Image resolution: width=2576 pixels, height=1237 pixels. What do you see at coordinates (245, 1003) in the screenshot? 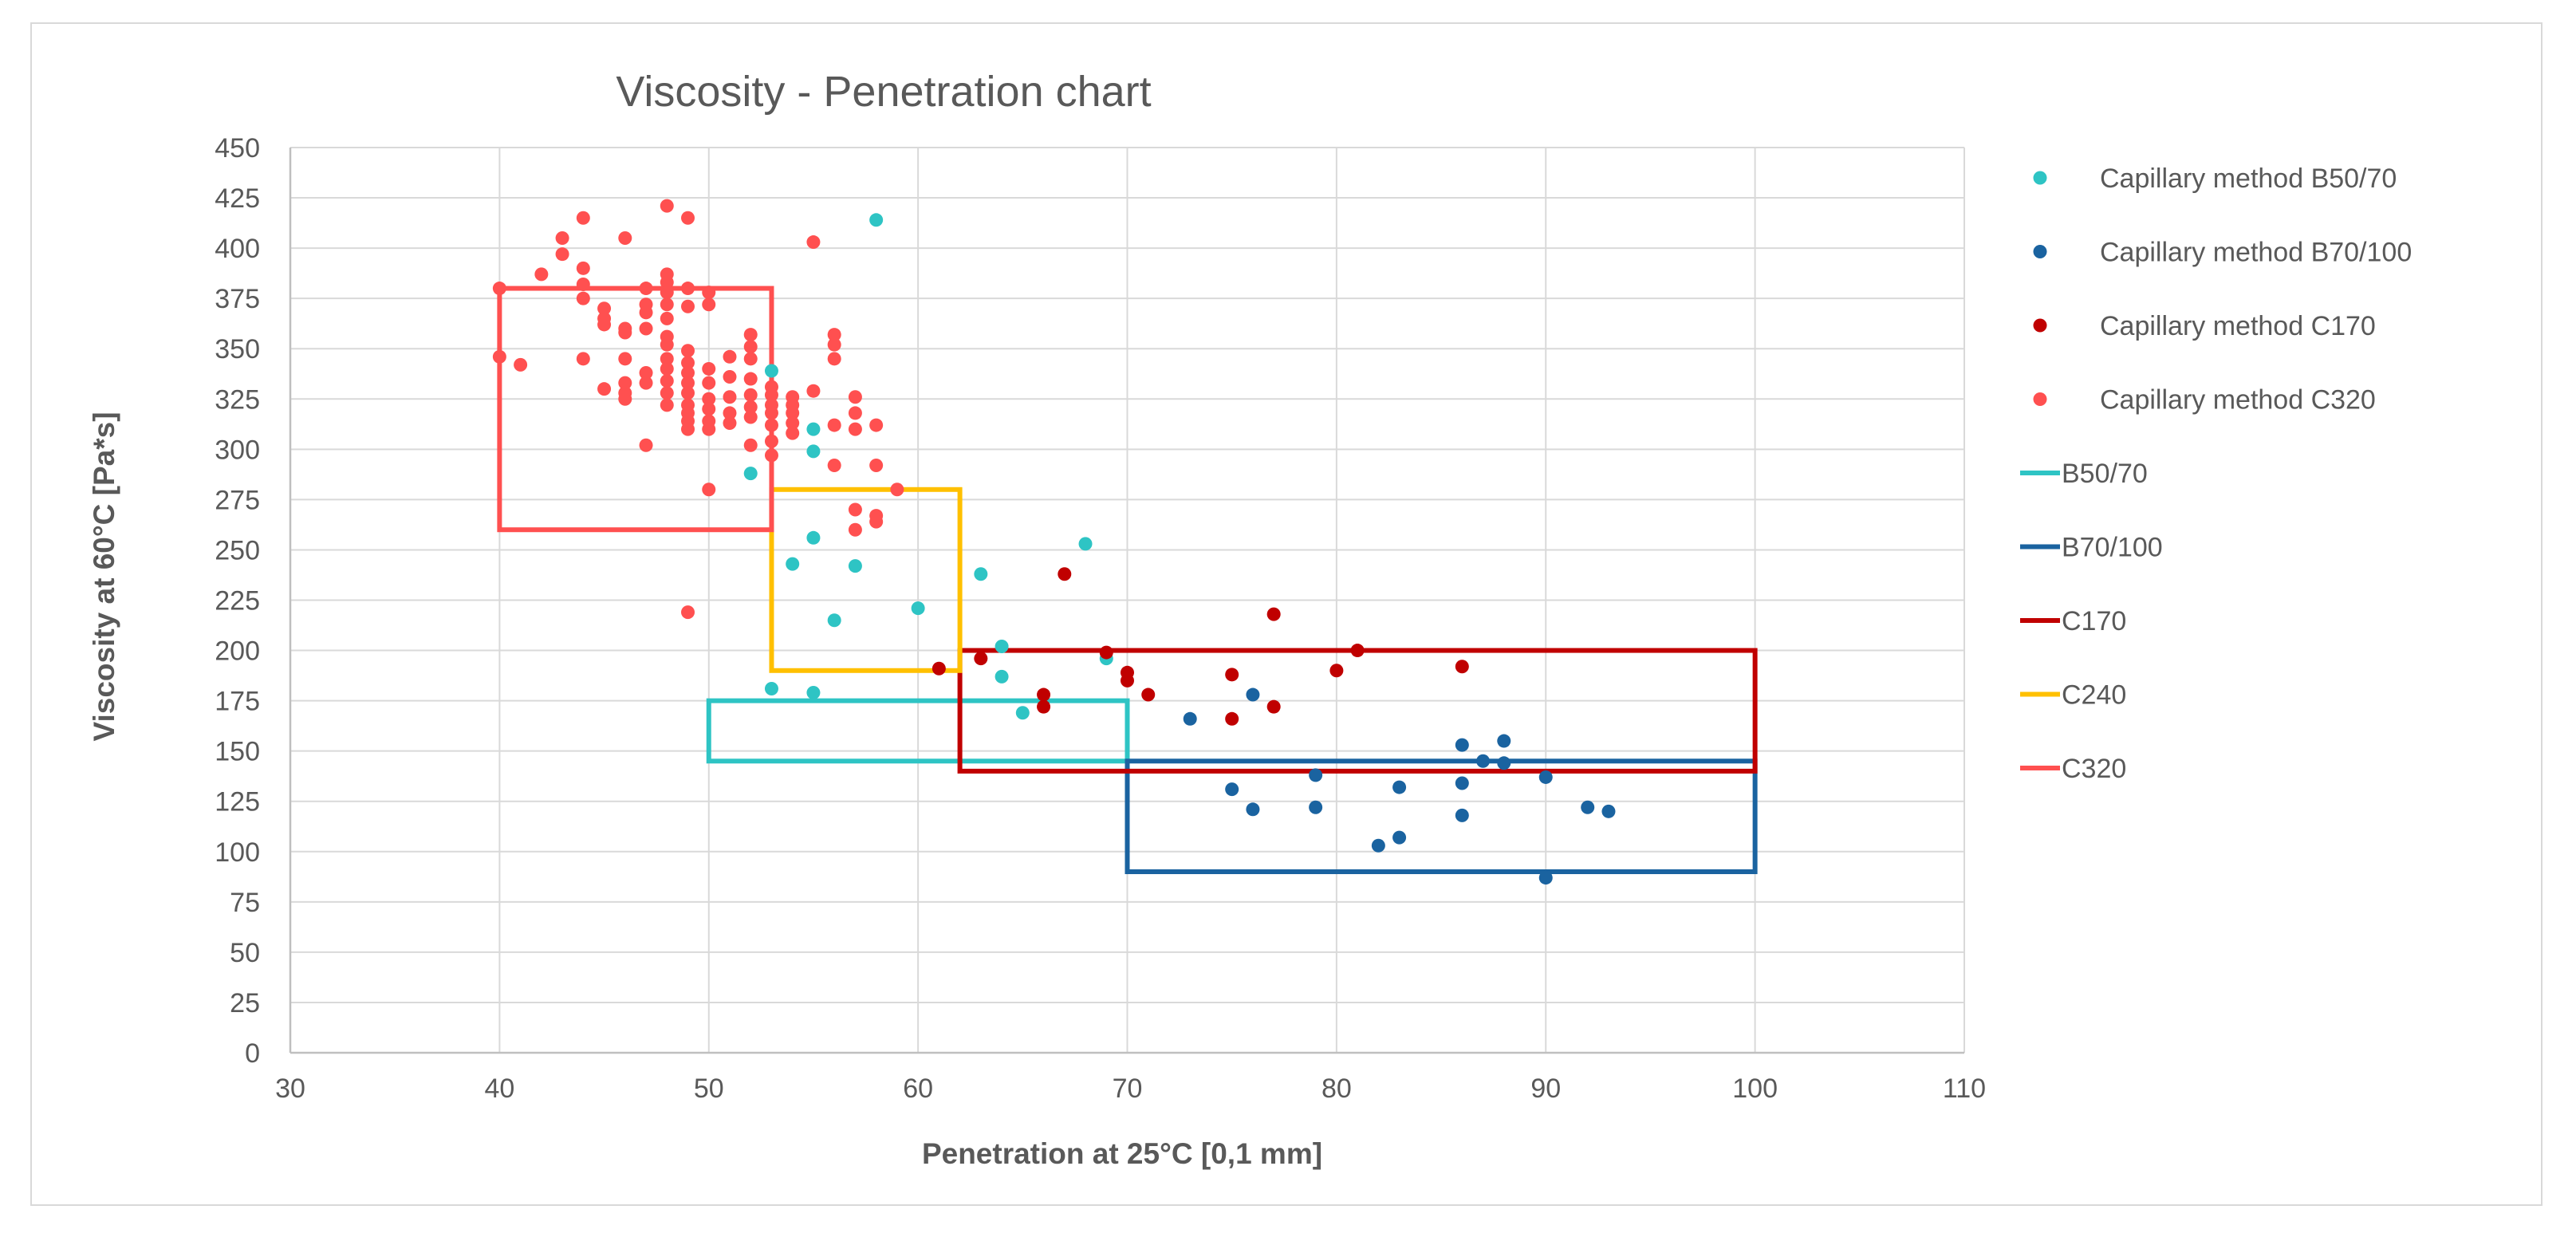
I see `y-tick-label: 25` at bounding box center [245, 1003].